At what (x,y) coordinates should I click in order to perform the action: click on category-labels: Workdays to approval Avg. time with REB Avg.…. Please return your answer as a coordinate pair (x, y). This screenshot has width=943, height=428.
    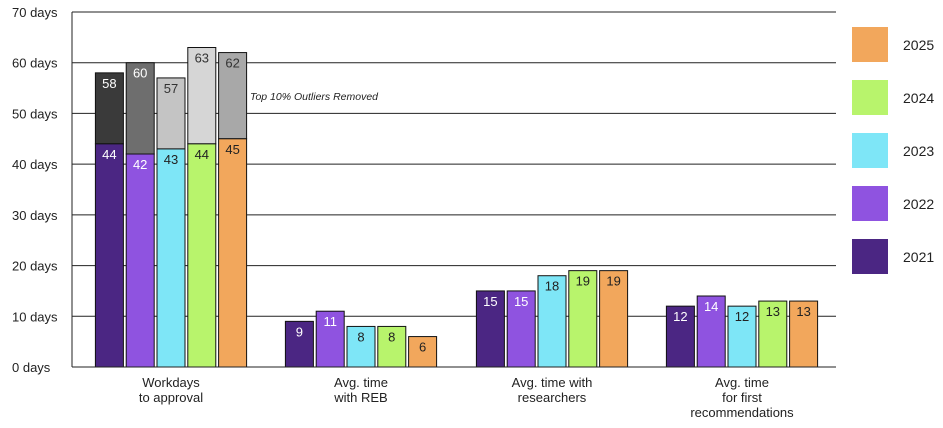
    Looking at the image, I should click on (466, 397).